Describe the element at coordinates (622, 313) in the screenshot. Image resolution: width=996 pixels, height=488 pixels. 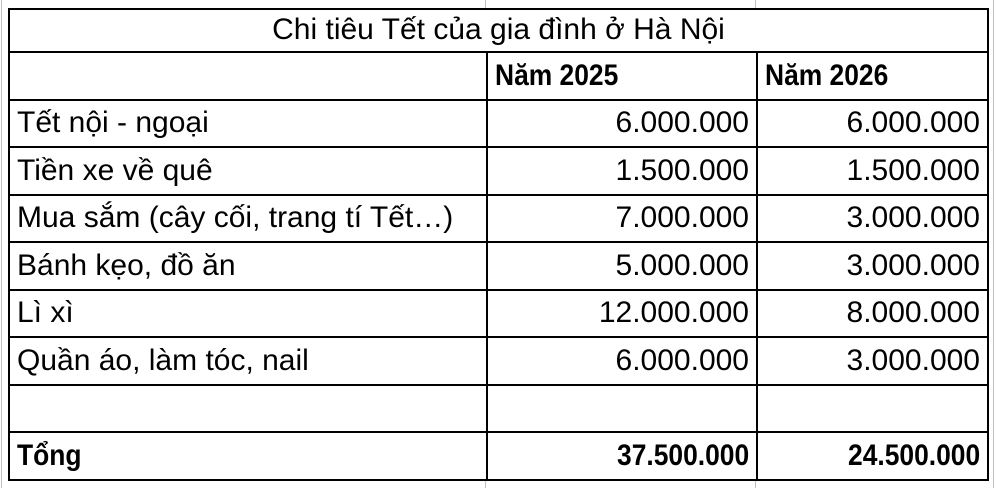
I see `amount-2025-cell: 12.000.000` at that location.